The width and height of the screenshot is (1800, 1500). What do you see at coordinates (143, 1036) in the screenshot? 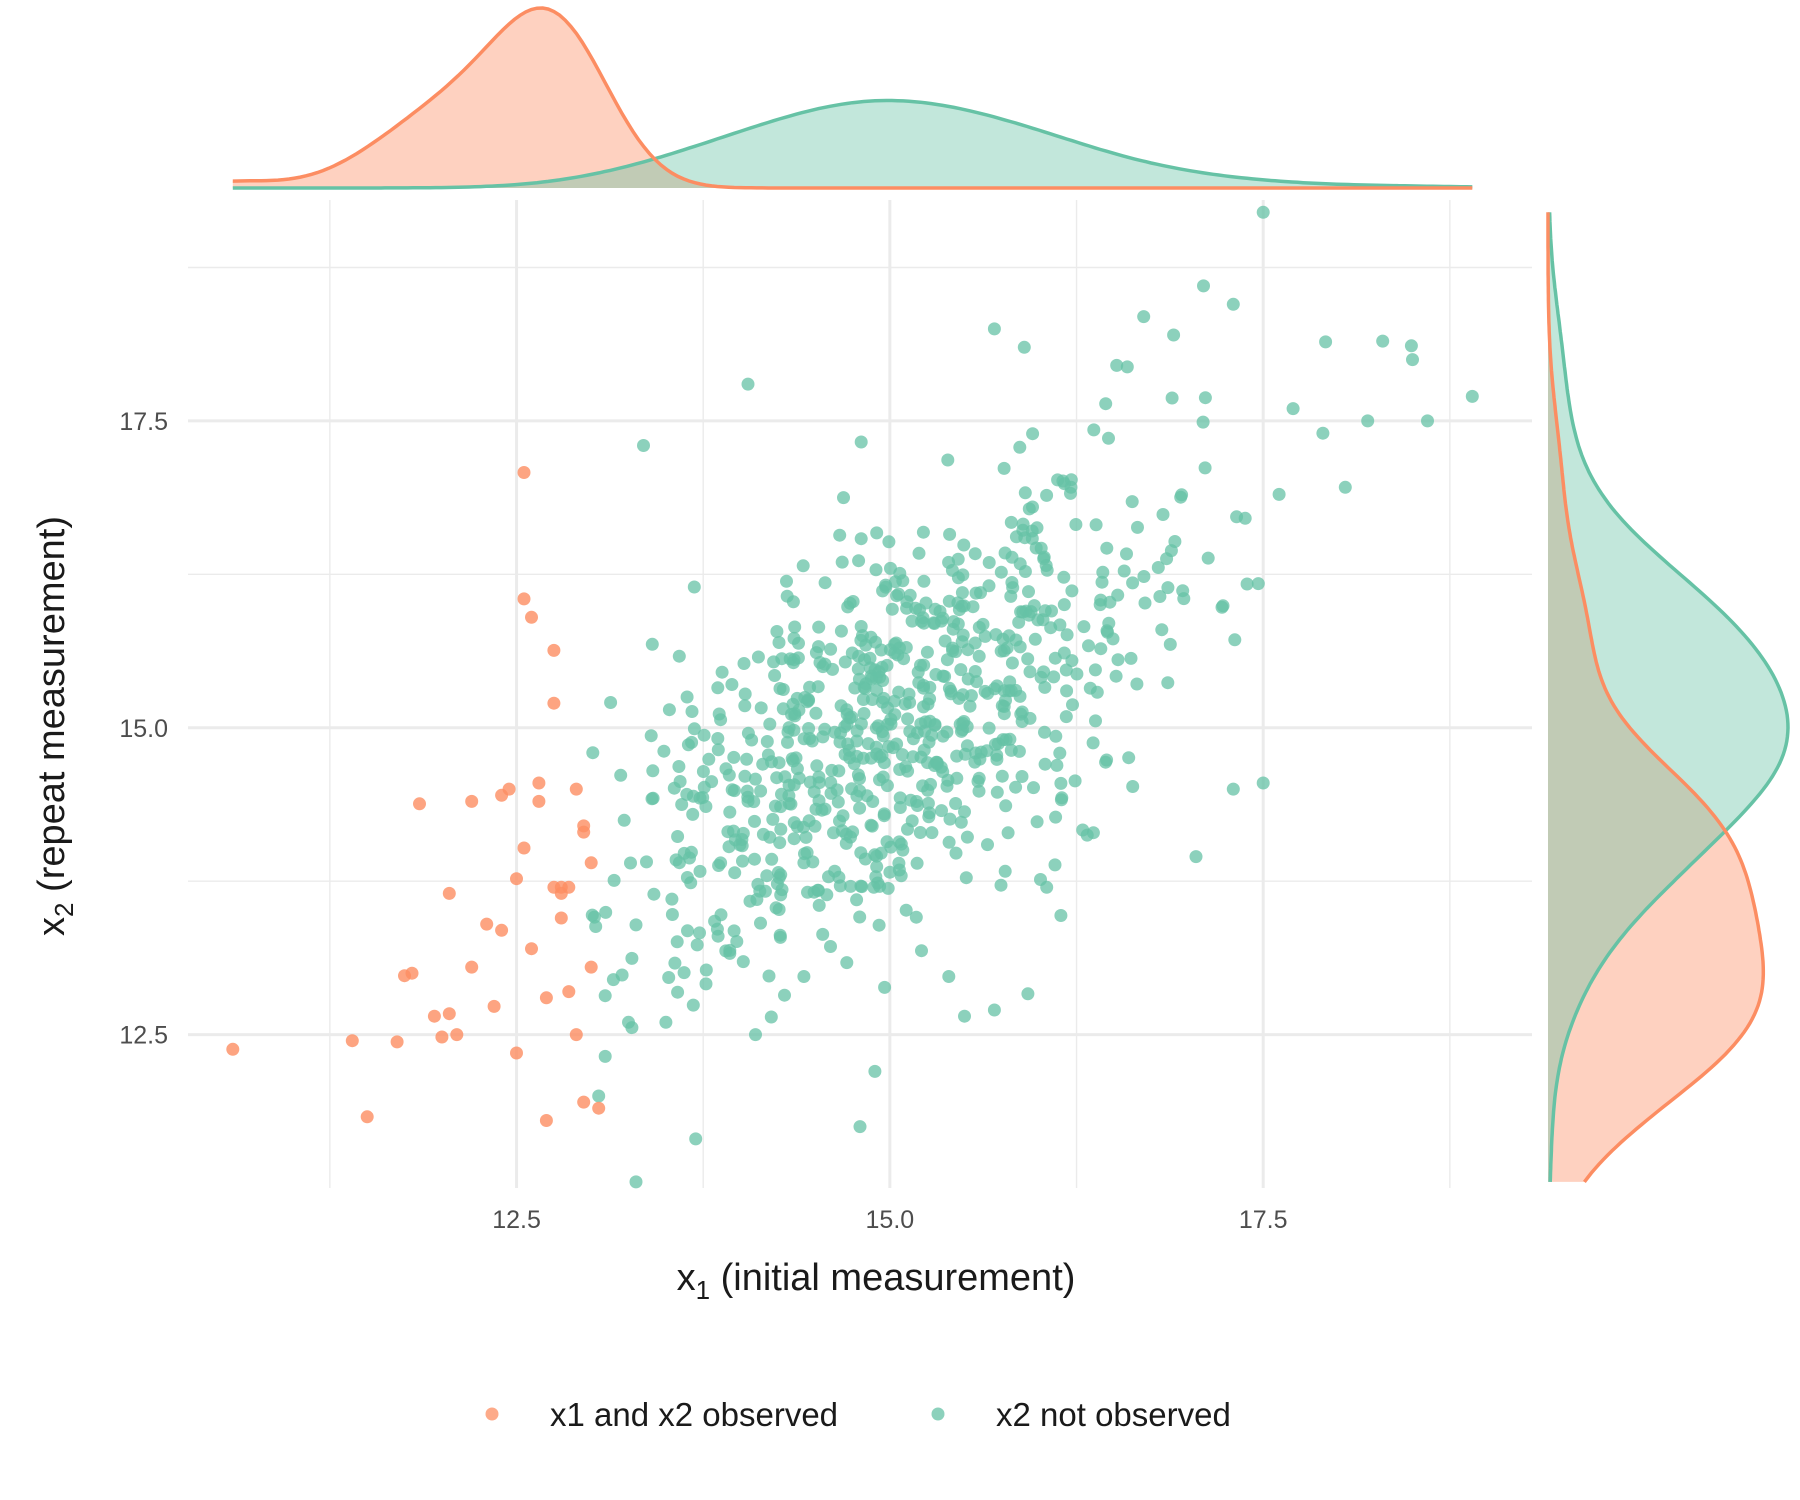
I see `y-tick-label: 12.5` at bounding box center [143, 1036].